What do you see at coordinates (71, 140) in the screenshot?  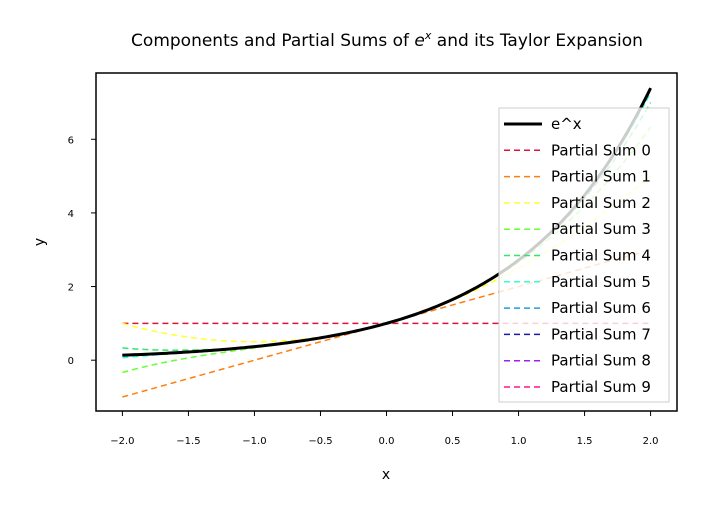 I see `y-tick-label: 6` at bounding box center [71, 140].